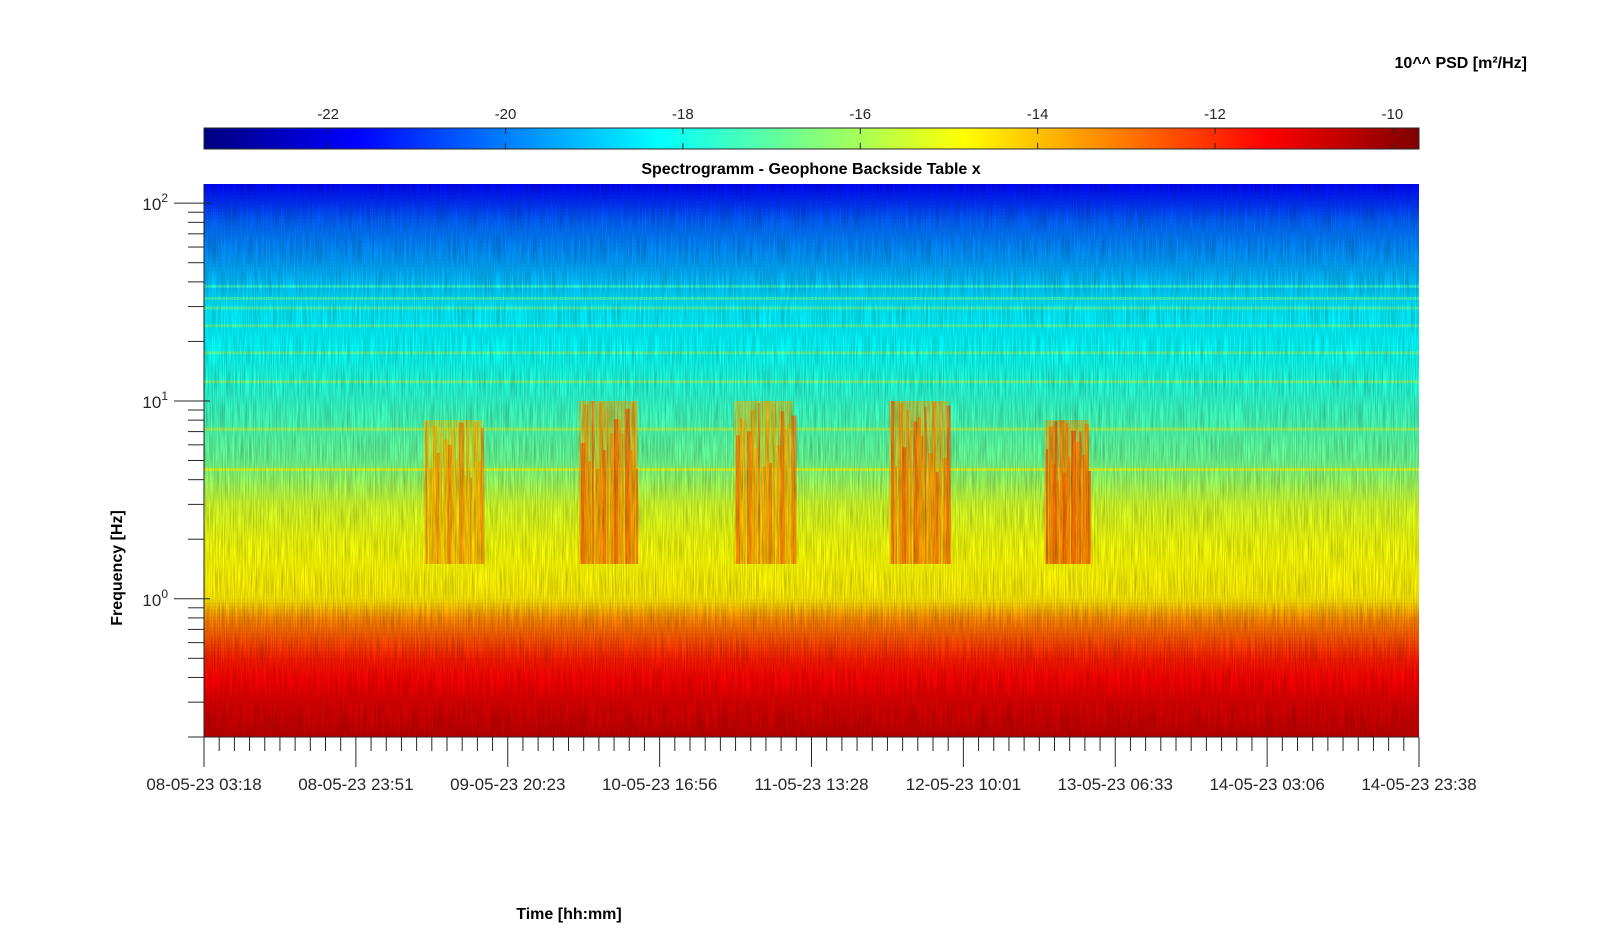 Image resolution: width=1600 pixels, height=942 pixels. Describe the element at coordinates (811, 784) in the screenshot. I see `x-tick-label: 11-05-23 13:28` at that location.